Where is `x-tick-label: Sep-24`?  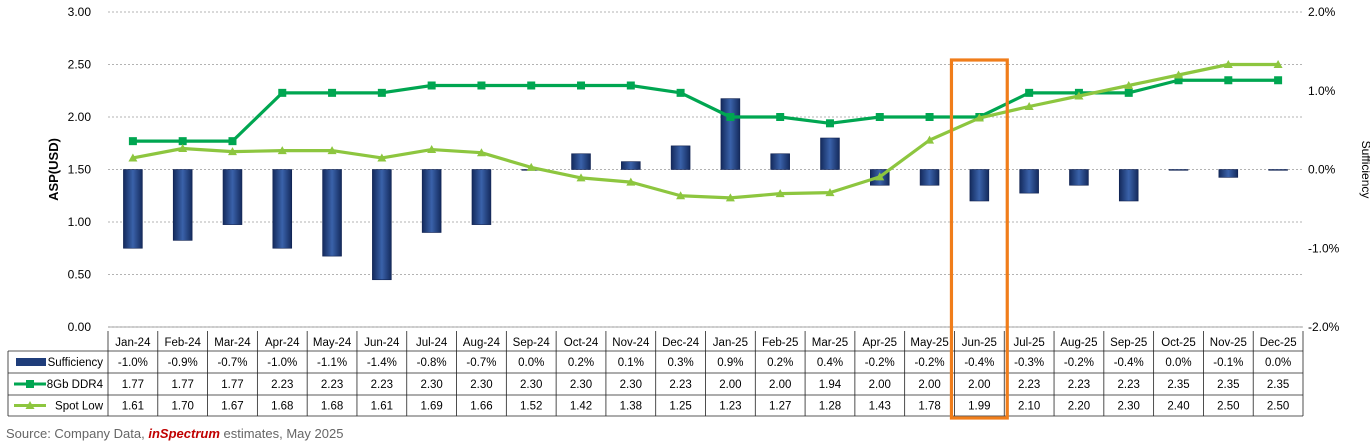 x-tick-label: Sep-24 is located at coordinates (532, 343).